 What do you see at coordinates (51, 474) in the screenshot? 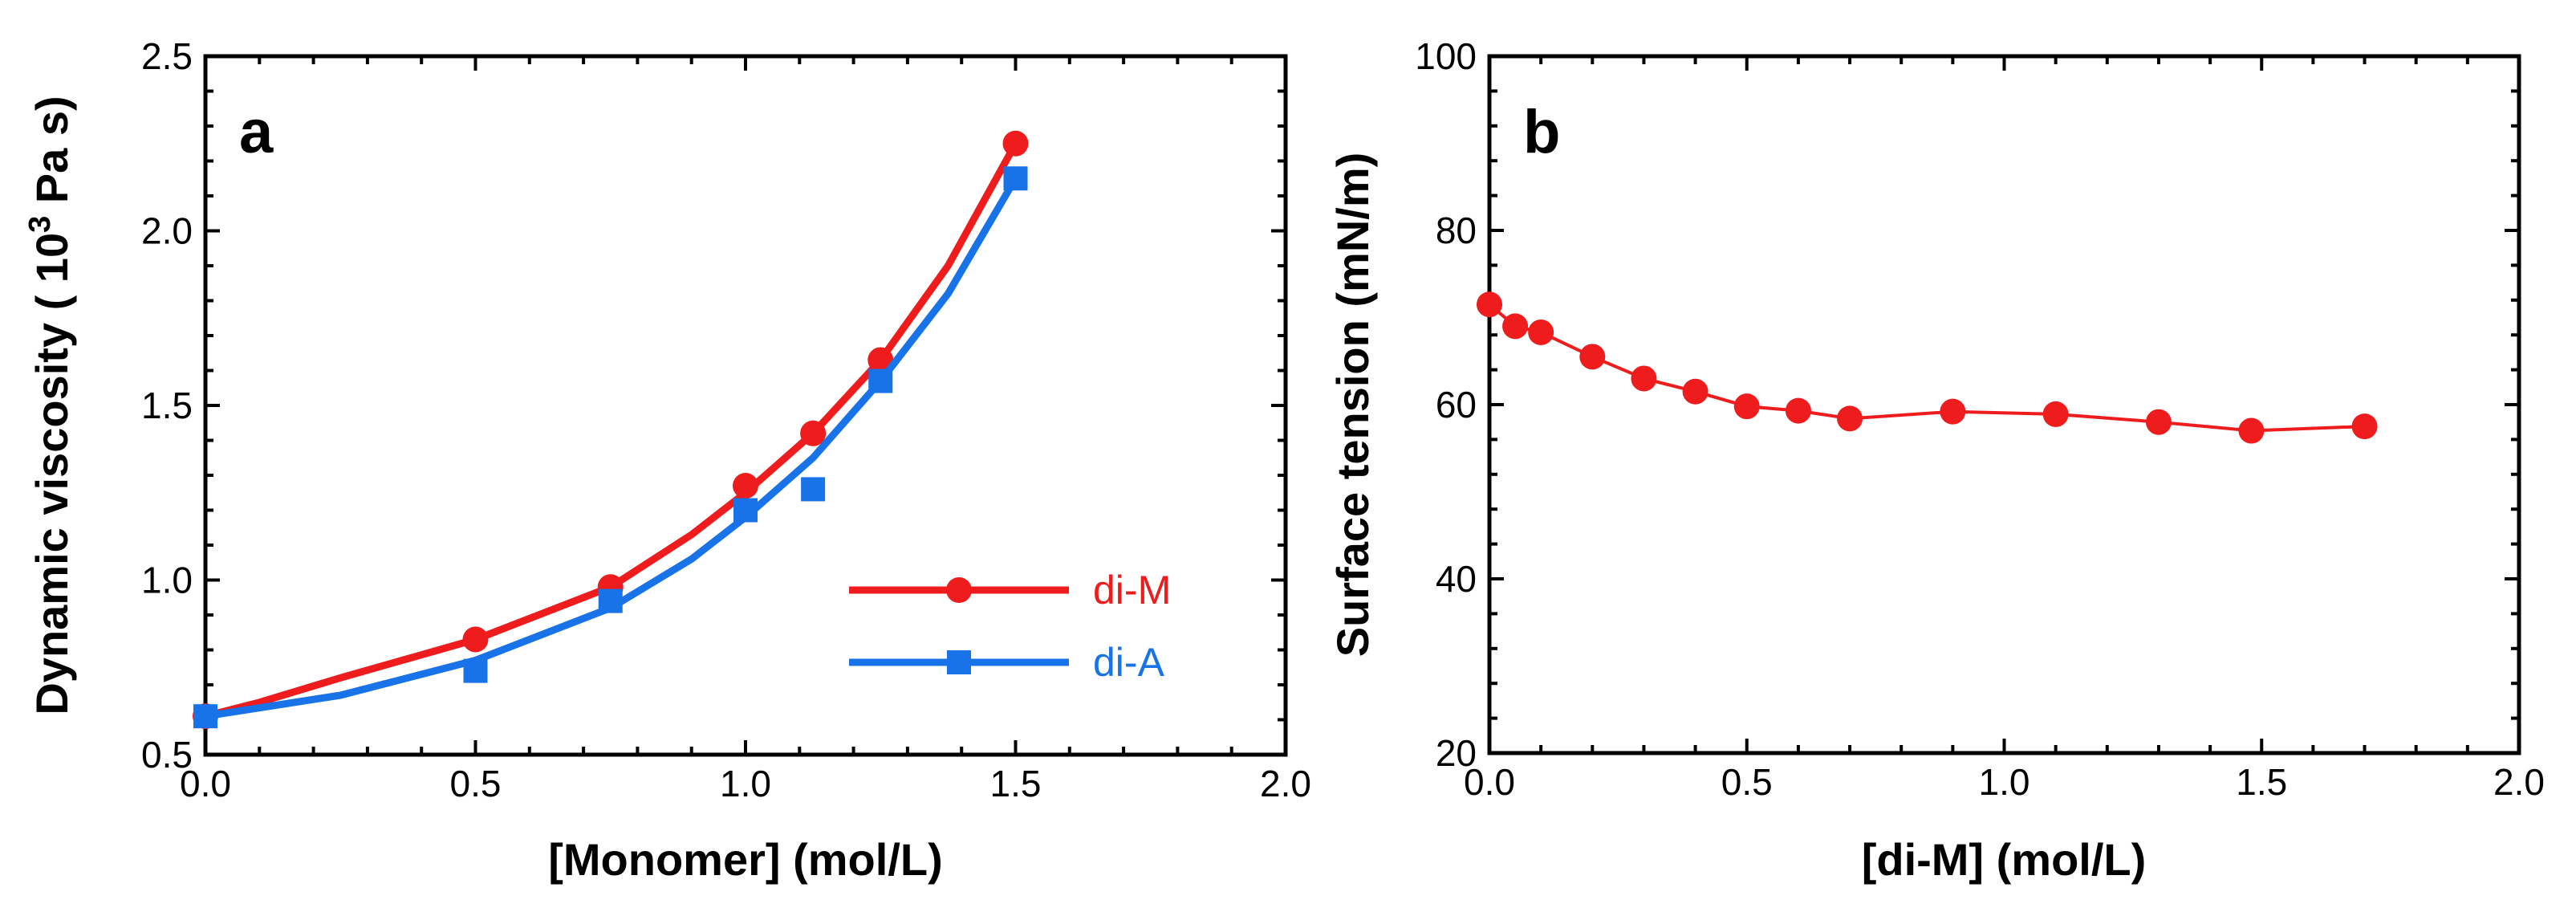
I see `y-label-main: Dynamic viscosity ( 10` at bounding box center [51, 474].